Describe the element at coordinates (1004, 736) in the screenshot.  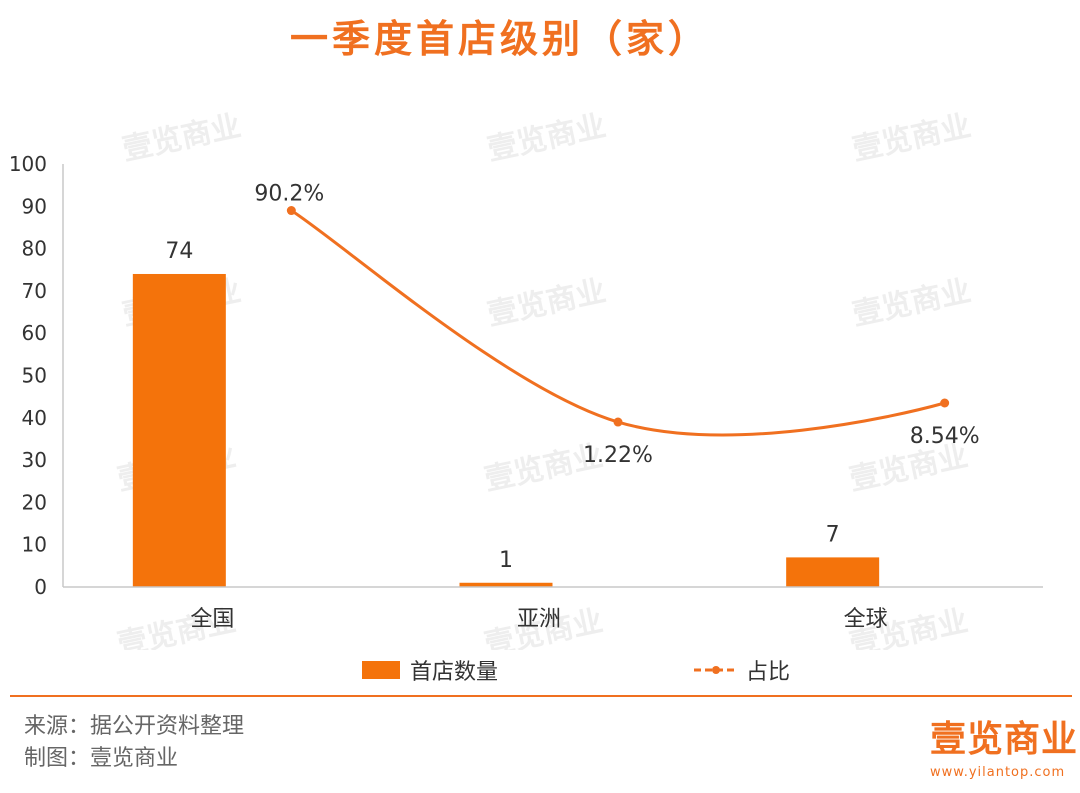
I see `brand-logo: 壹览商业` at that location.